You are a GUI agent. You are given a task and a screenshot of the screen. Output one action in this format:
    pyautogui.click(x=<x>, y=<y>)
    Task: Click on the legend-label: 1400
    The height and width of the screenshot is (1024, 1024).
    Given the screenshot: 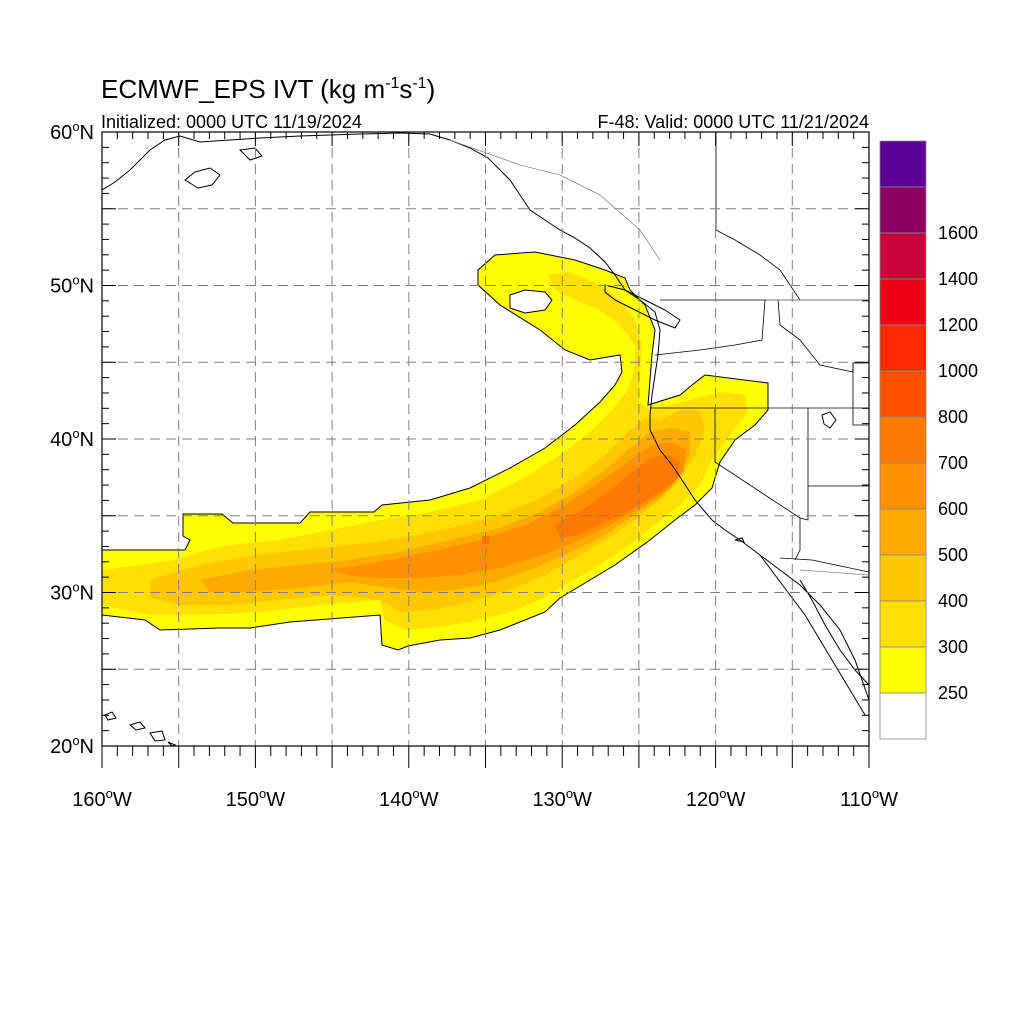 What is the action you would take?
    pyautogui.click(x=958, y=279)
    